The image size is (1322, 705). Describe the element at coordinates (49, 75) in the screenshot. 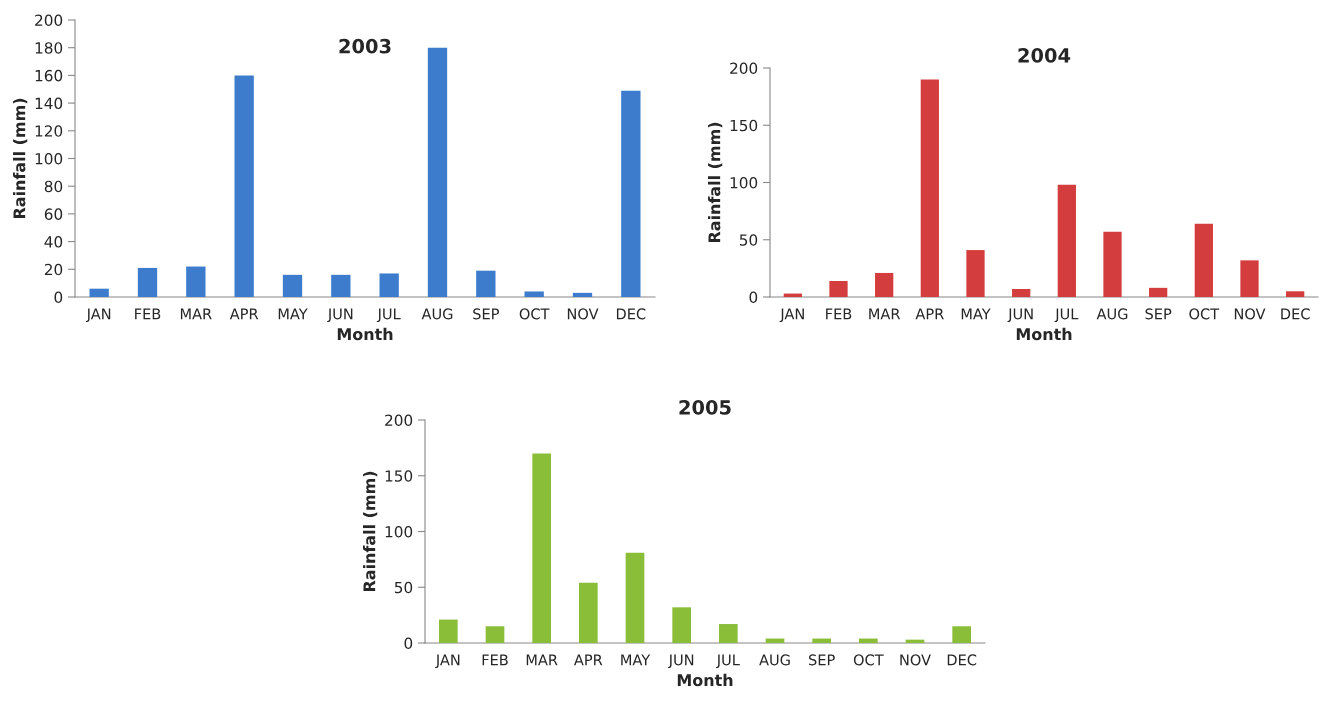

I see `y-tick-label: 160` at that location.